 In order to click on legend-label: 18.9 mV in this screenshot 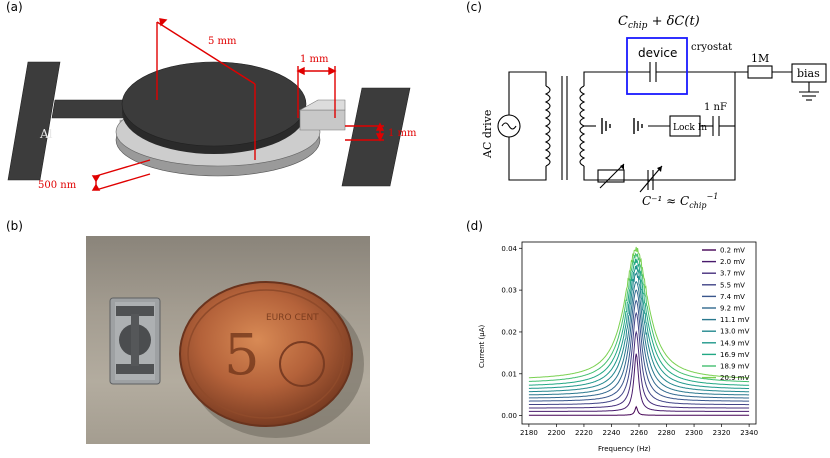, I will do `click(735, 367)`.